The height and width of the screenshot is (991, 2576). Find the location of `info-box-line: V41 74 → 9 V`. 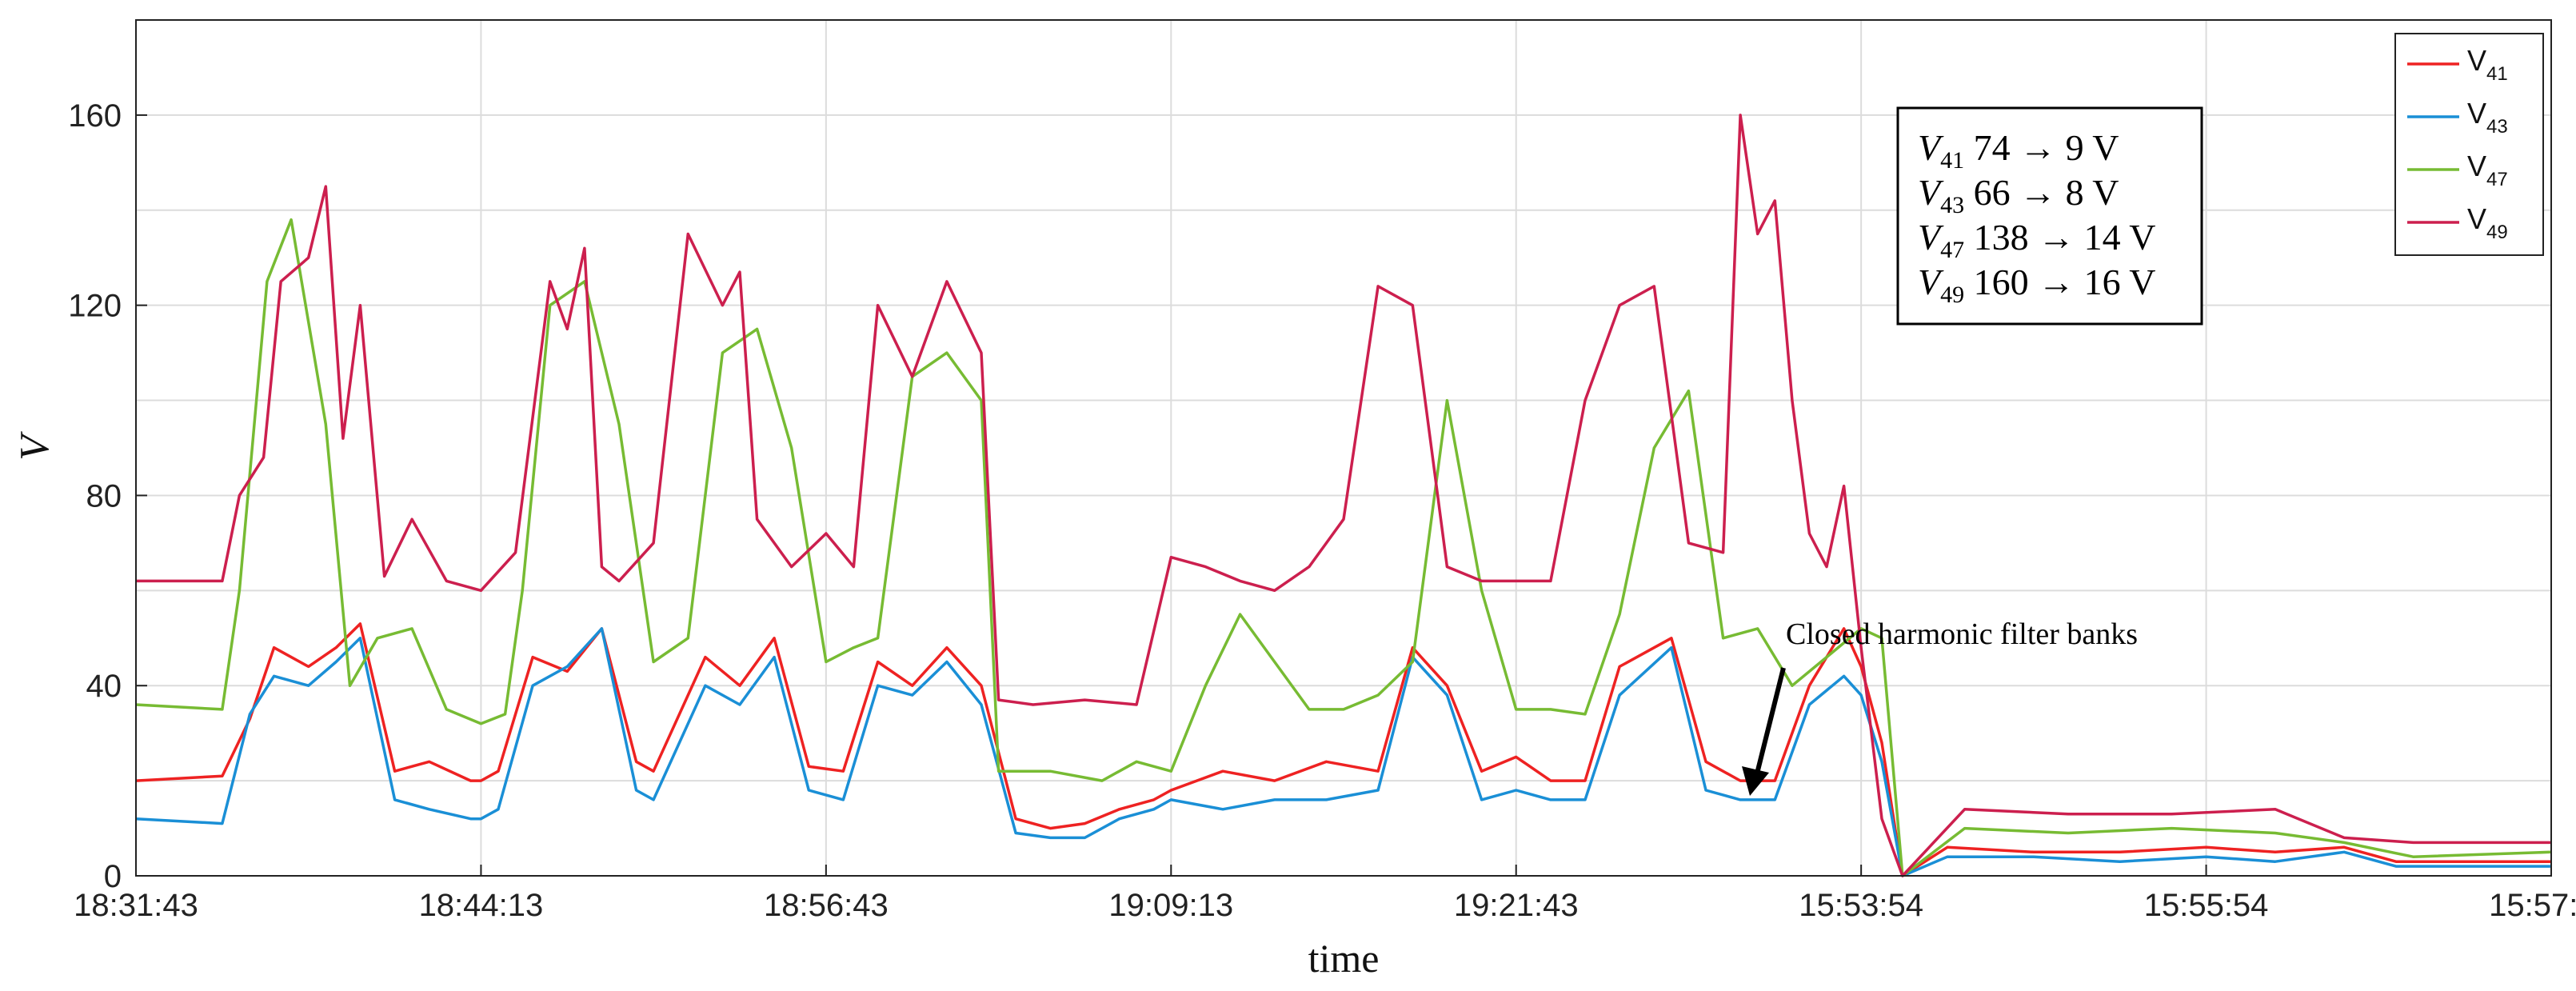

info-box-line: V41 74 → 9 V is located at coordinates (2019, 150).